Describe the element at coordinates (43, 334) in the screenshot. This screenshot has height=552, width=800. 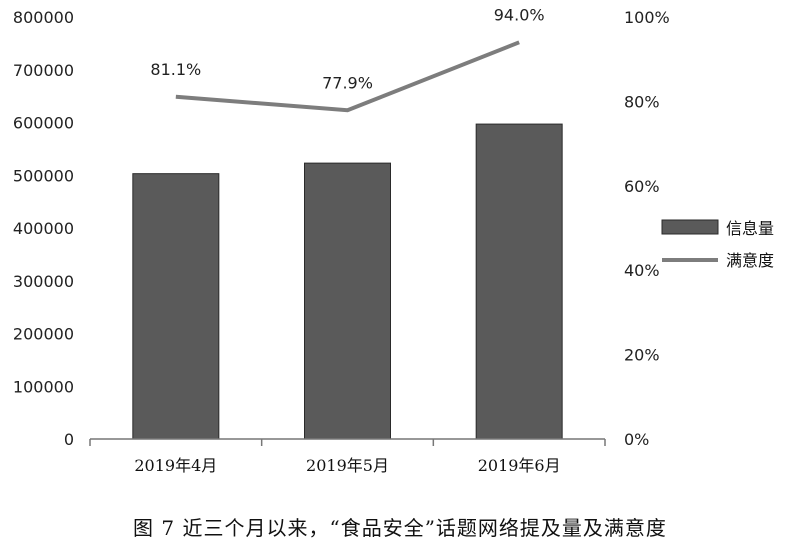
I see `left-tick-label: 200000` at that location.